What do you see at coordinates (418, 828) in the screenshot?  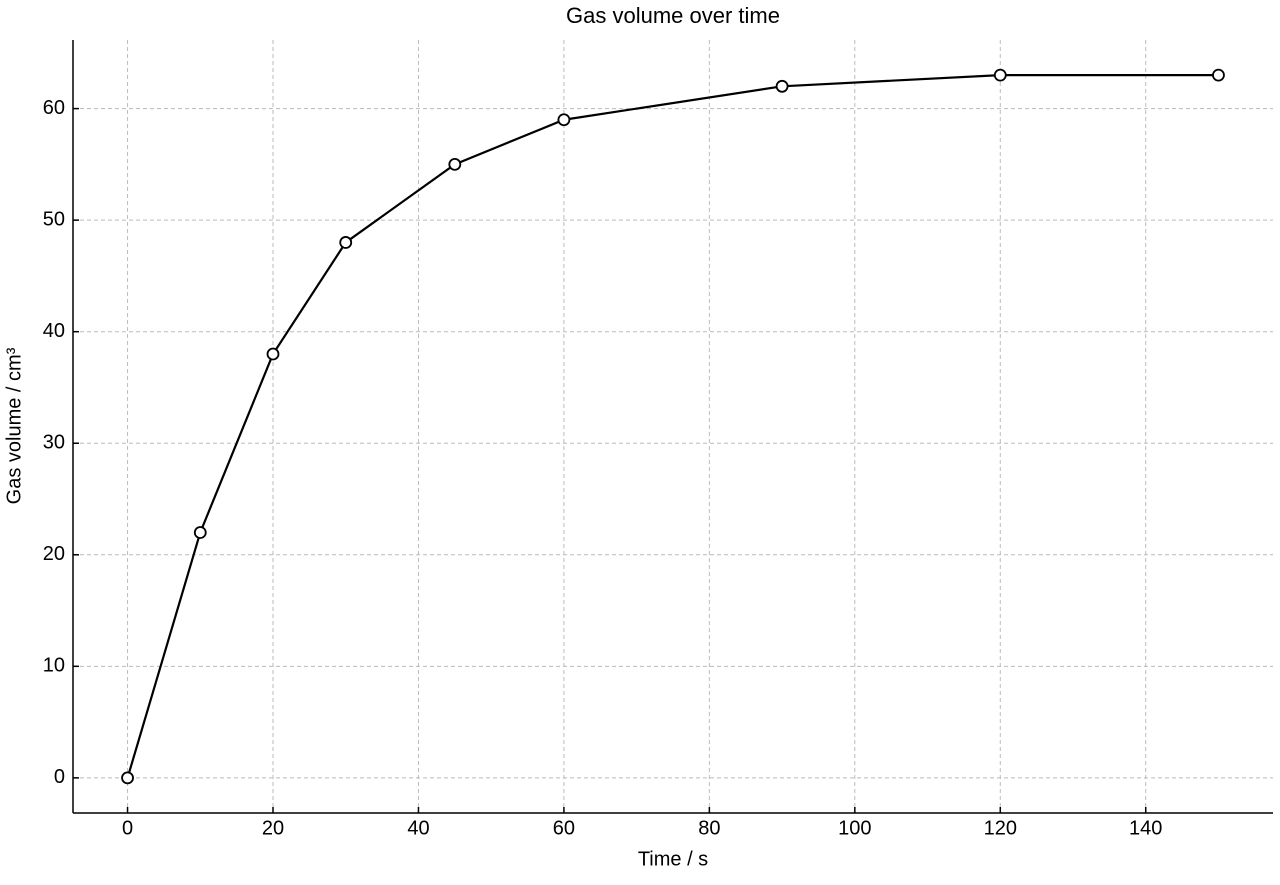 I see `x-tick-label: 40` at bounding box center [418, 828].